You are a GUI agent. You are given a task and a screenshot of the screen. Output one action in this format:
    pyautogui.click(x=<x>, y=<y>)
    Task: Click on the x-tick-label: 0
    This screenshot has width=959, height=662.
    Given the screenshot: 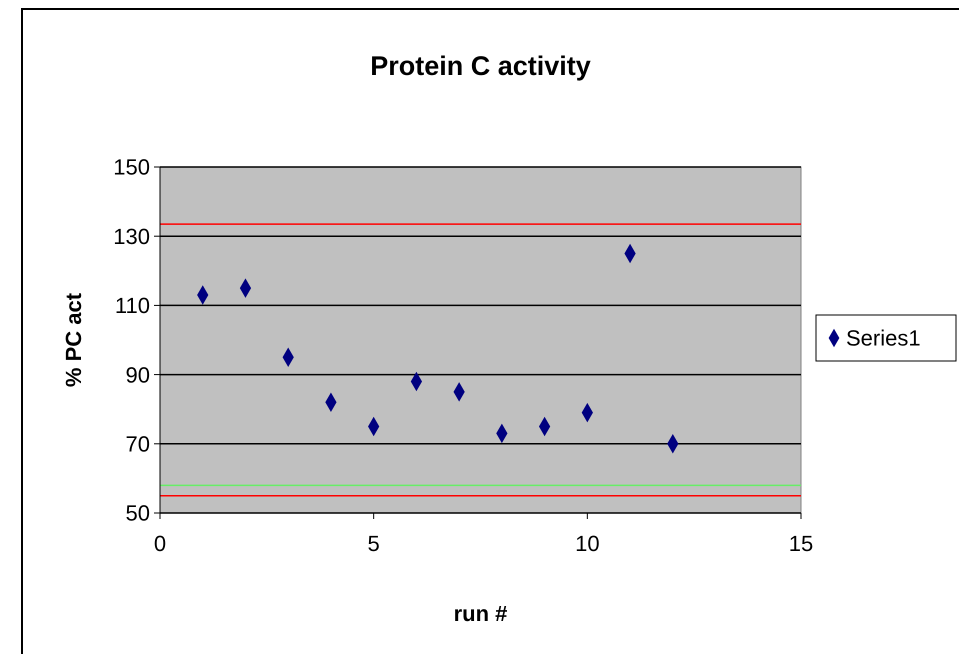 What is the action you would take?
    pyautogui.click(x=160, y=543)
    